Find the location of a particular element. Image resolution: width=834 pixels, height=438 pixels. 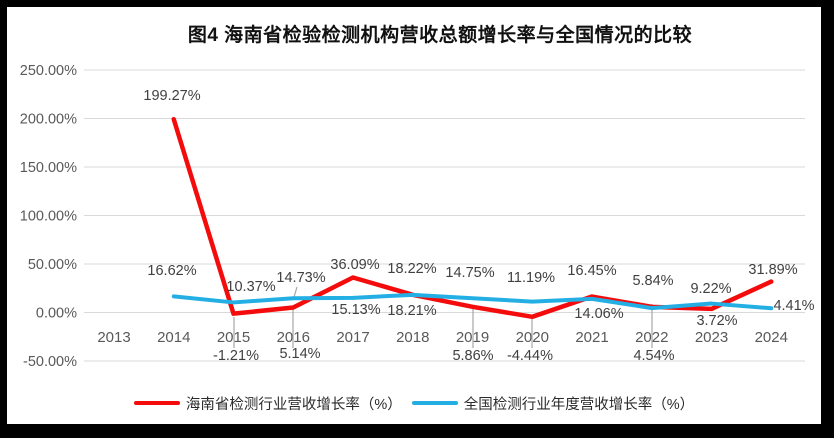

data-label: 10.37% is located at coordinates (250, 287).